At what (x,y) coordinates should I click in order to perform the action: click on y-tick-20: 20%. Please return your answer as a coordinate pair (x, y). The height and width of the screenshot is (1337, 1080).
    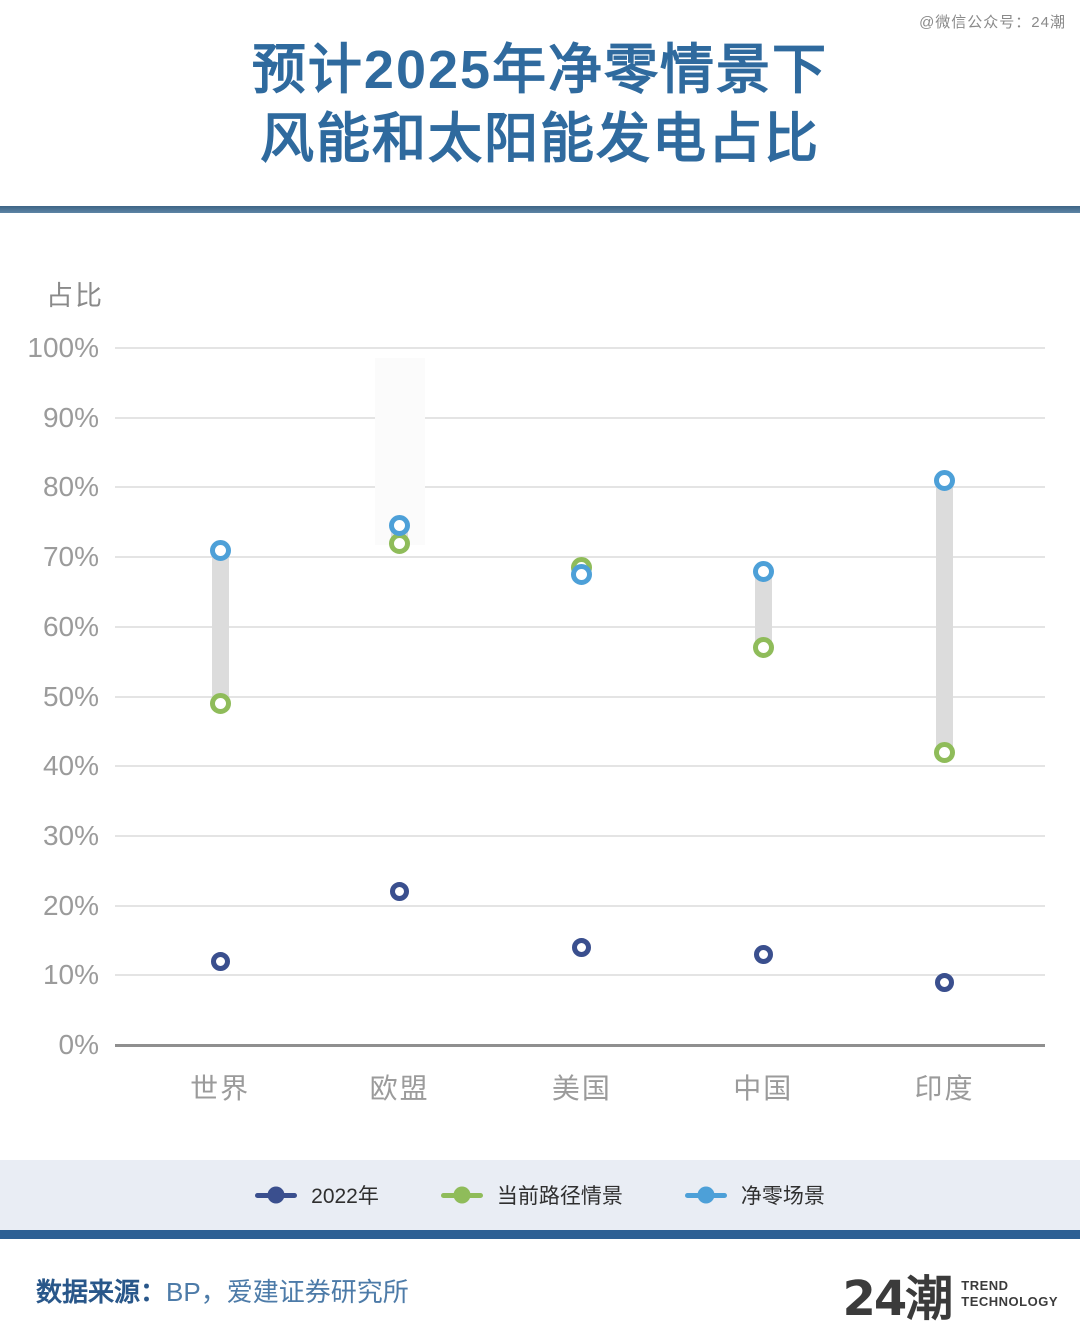
    Looking at the image, I should click on (70, 905).